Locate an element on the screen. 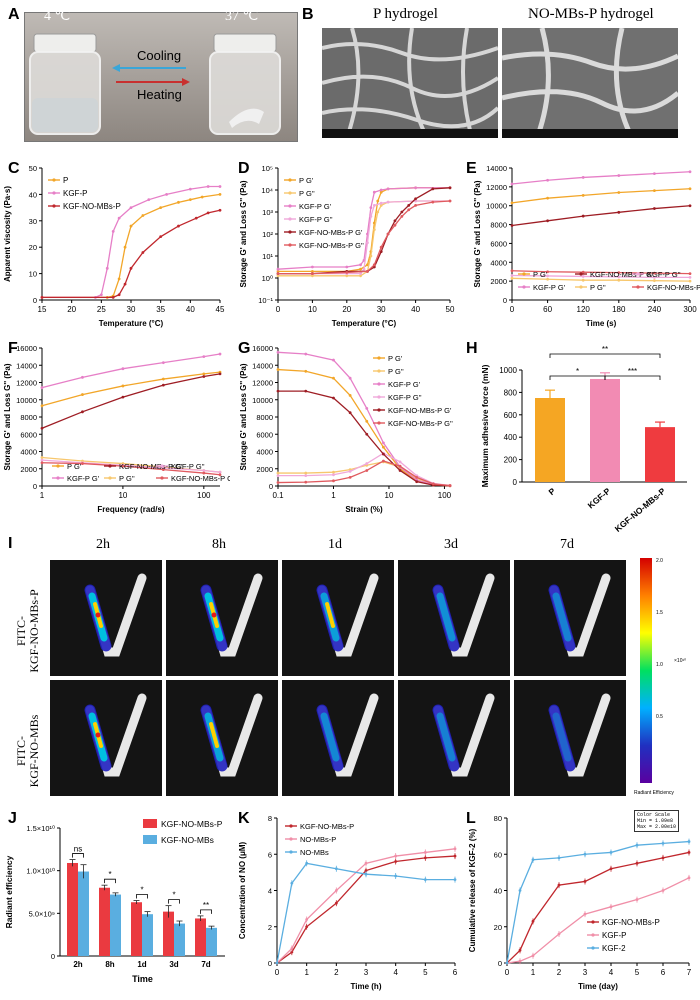  y-tick-label: 12000 is located at coordinates (262, 383).